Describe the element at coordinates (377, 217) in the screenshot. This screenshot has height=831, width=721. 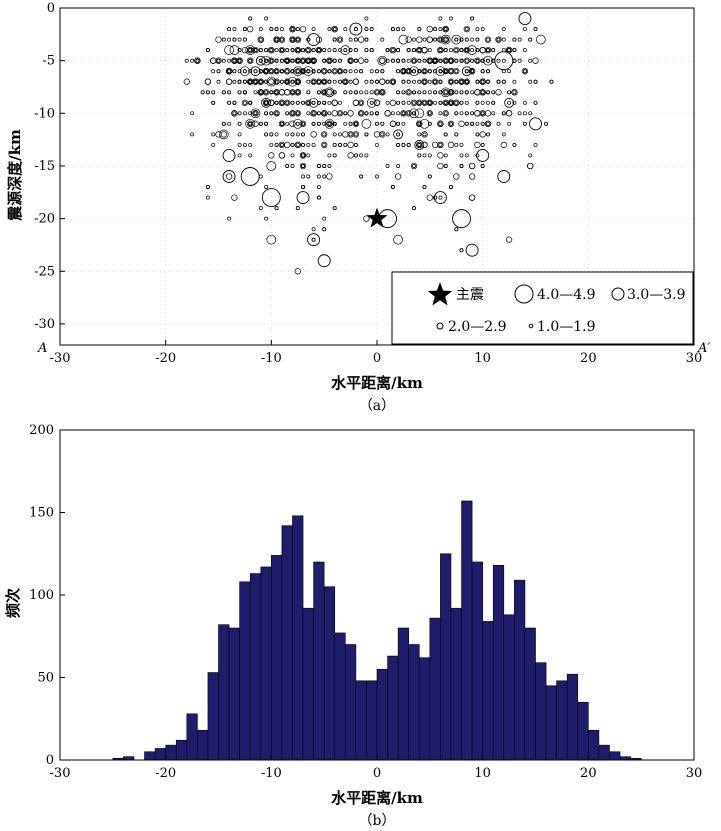
I see `mainshock-marker` at that location.